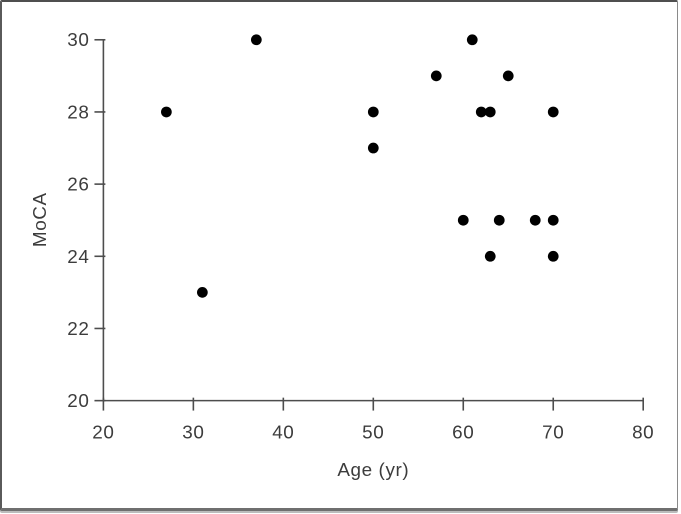  Describe the element at coordinates (193, 432) in the screenshot. I see `x-tick-label: 30` at that location.